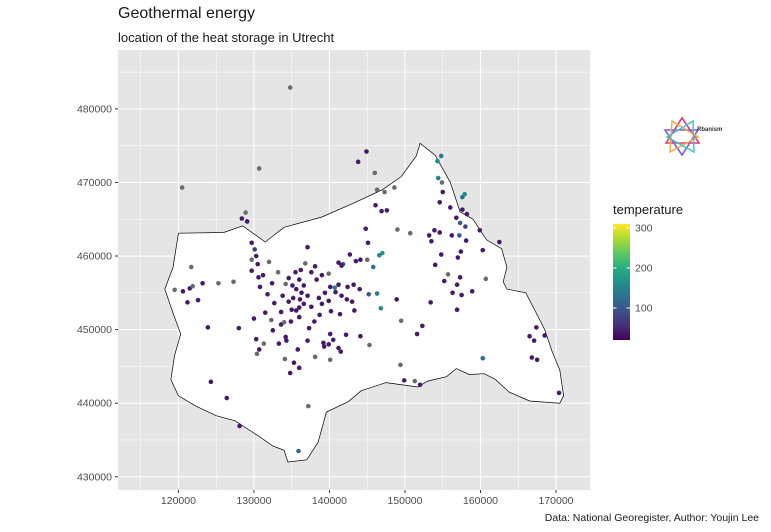 The image size is (771, 532). Describe the element at coordinates (644, 269) in the screenshot. I see `legend-label: 200` at that location.